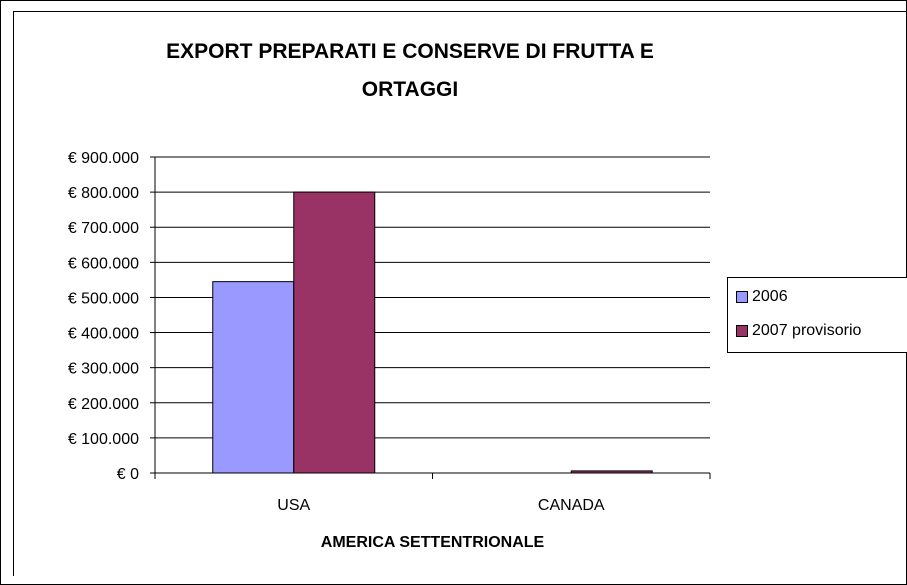 This screenshot has width=907, height=585. Describe the element at coordinates (441, 505) in the screenshot. I see `x-axis-tick-labels: USA CANADA` at that location.